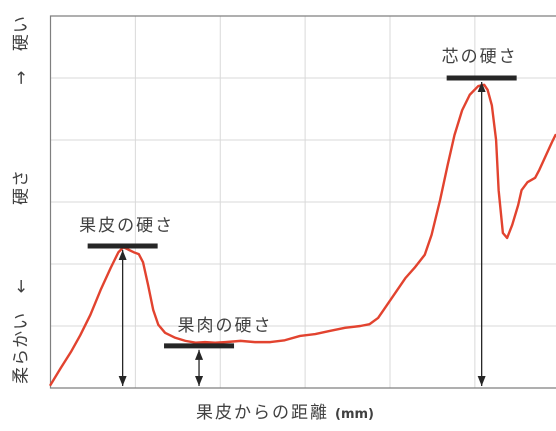  I want to click on x-axis-label: 果皮からの距離 (mm), so click(285, 414).